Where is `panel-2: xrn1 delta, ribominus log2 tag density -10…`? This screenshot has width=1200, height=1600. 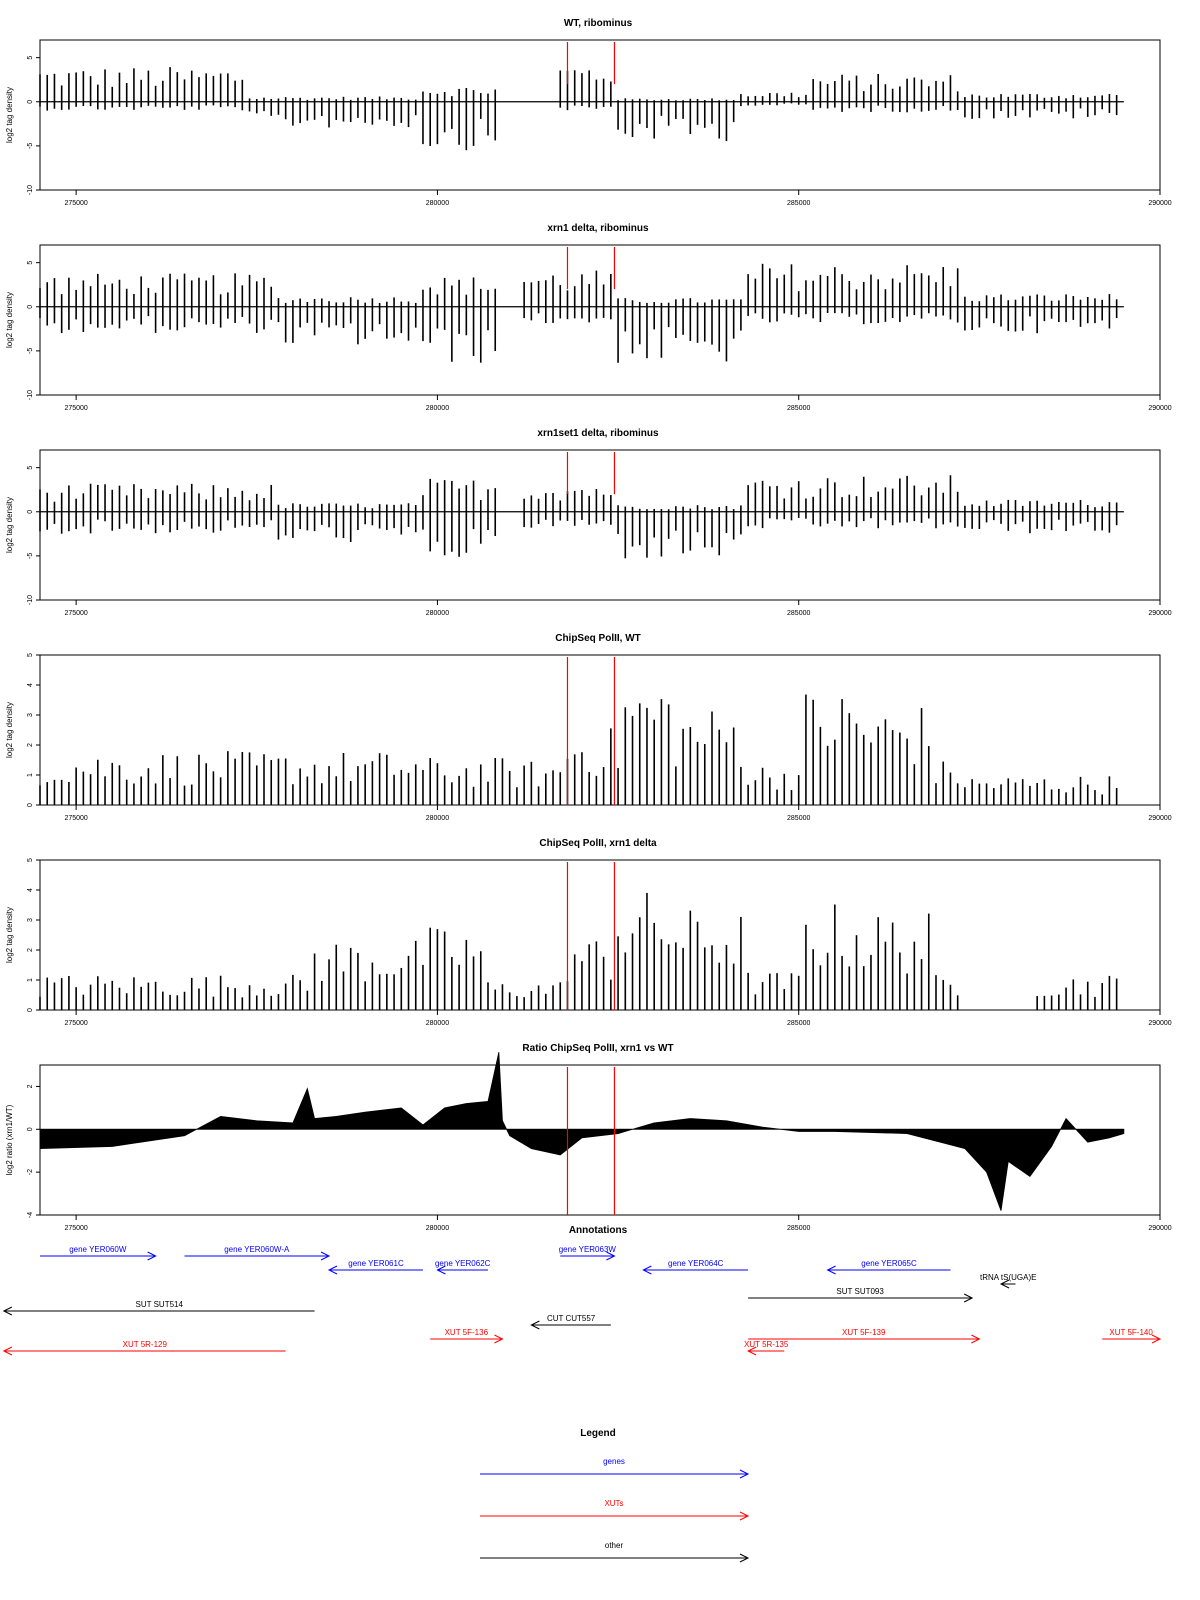
panel-2: xrn1 delta, ribominus log2 tag density -10… is located at coordinates (588, 317).